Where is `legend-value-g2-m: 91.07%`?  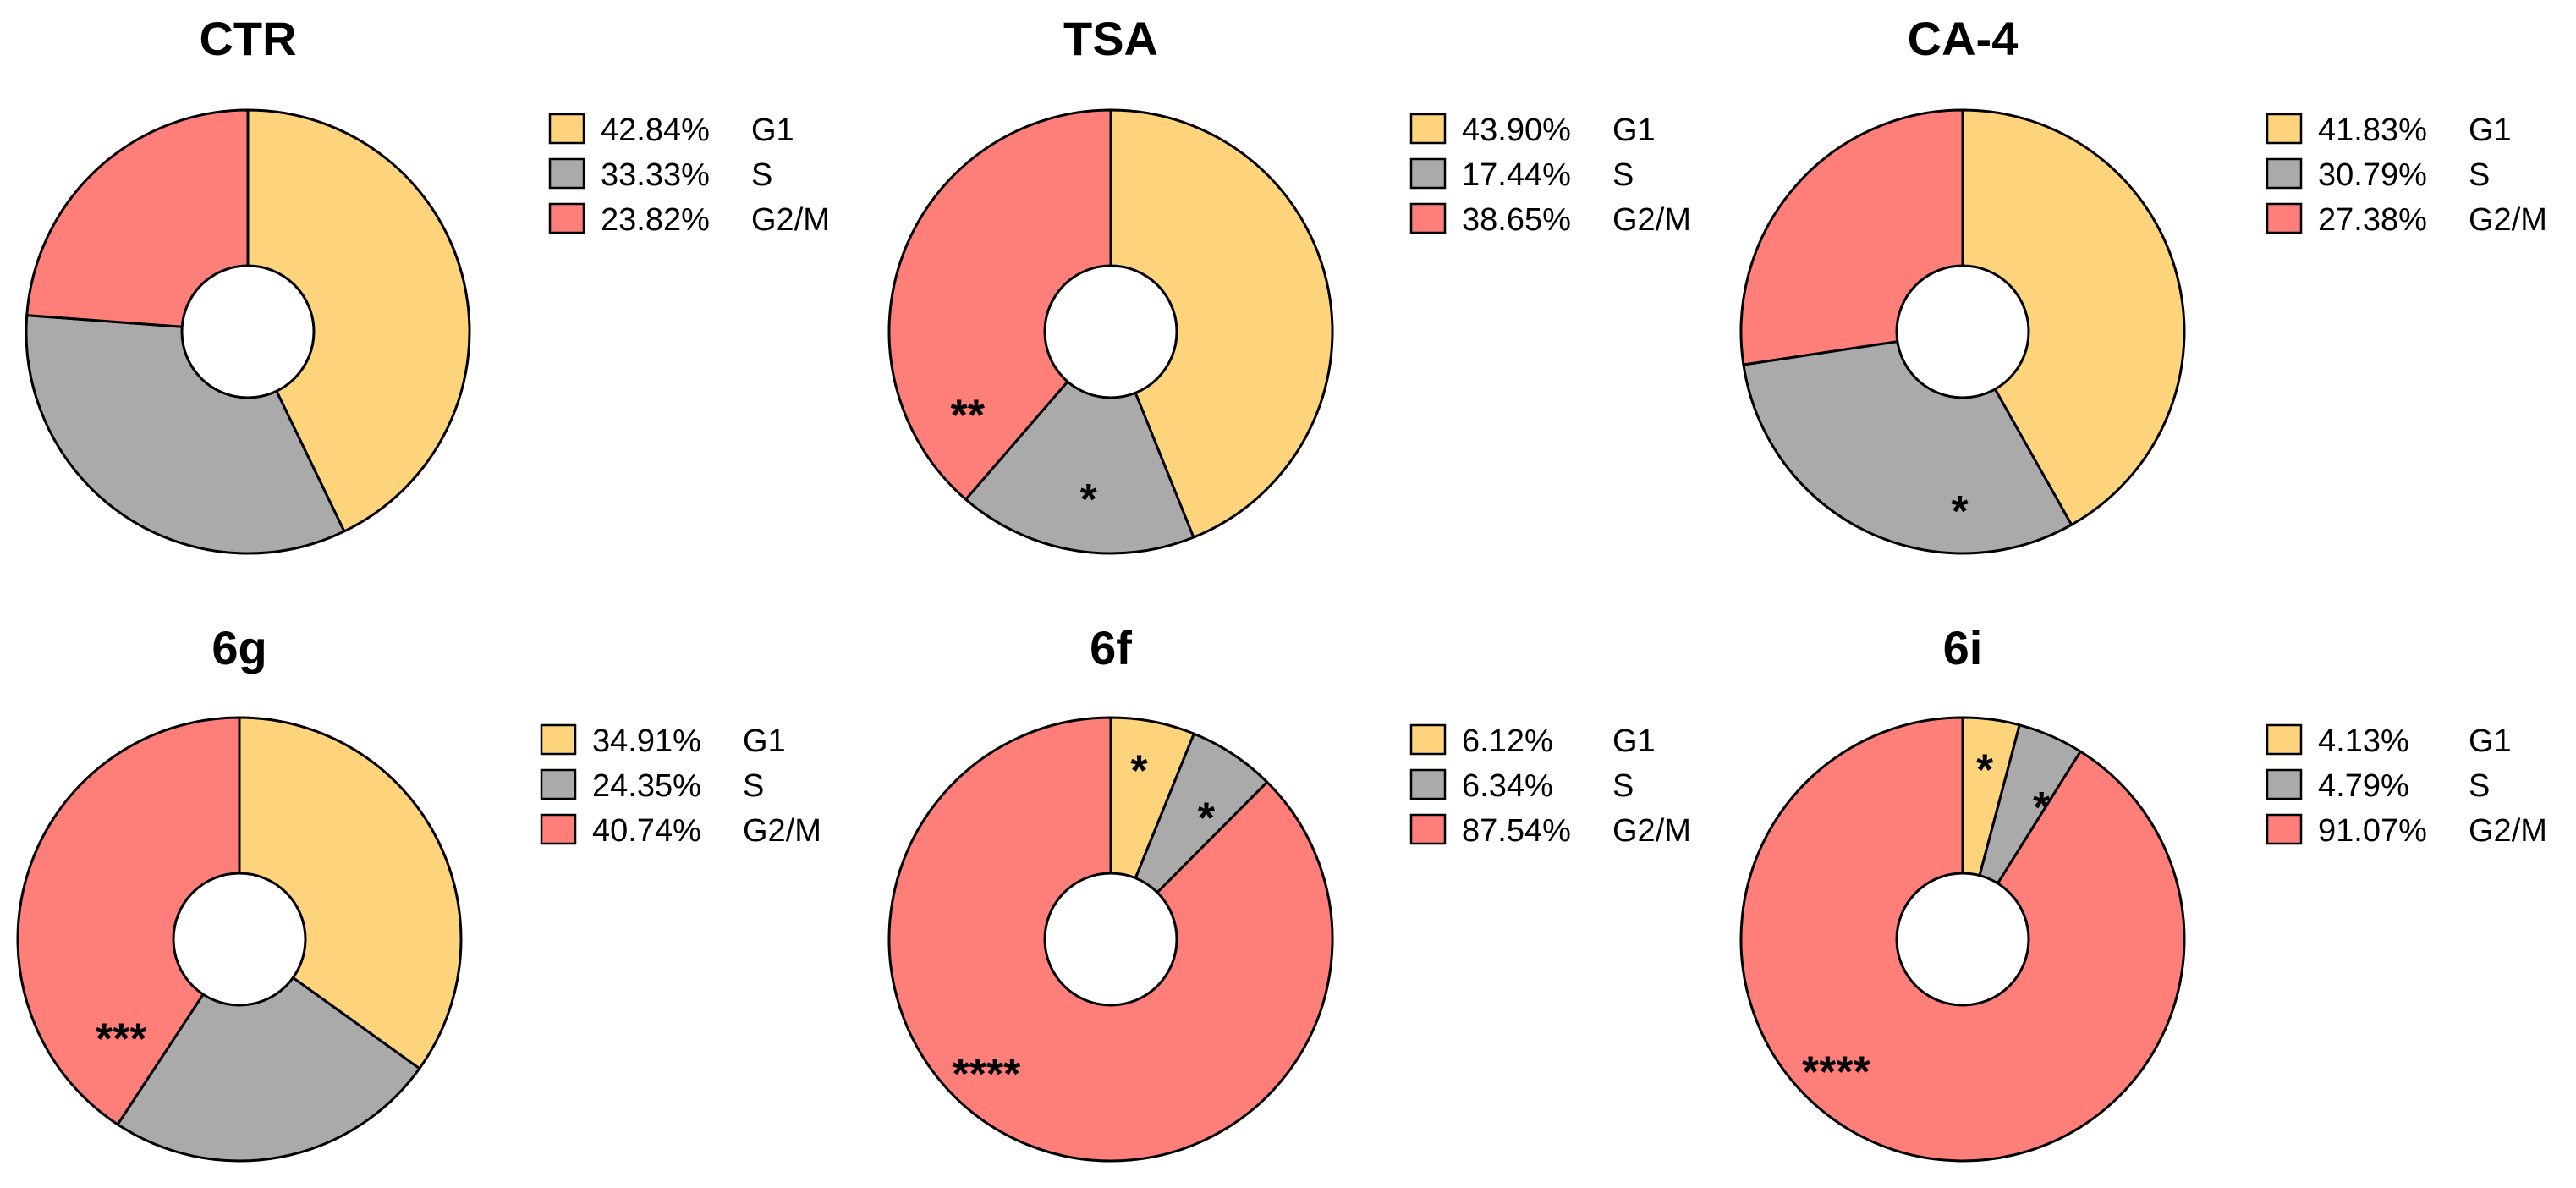
legend-value-g2-m: 91.07% is located at coordinates (2373, 831).